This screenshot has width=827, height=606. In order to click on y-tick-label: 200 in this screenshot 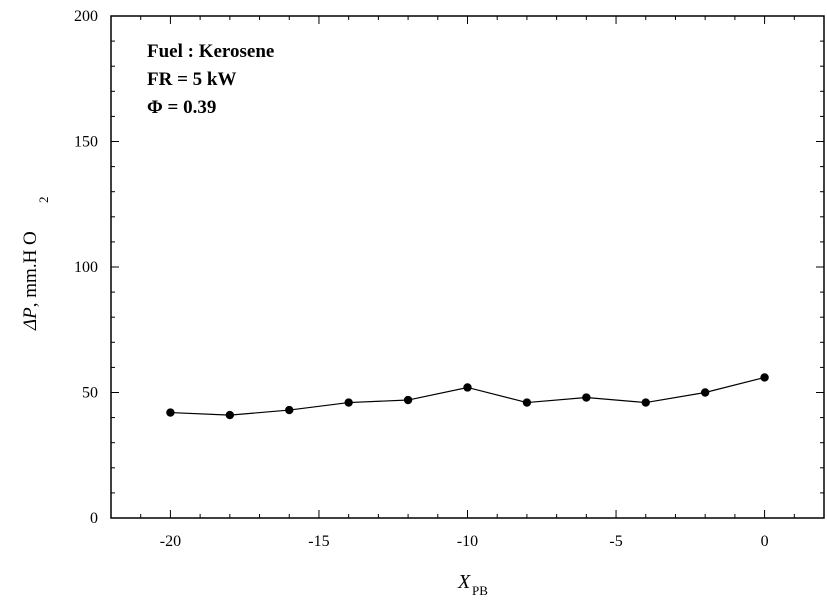, I will do `click(86, 16)`.